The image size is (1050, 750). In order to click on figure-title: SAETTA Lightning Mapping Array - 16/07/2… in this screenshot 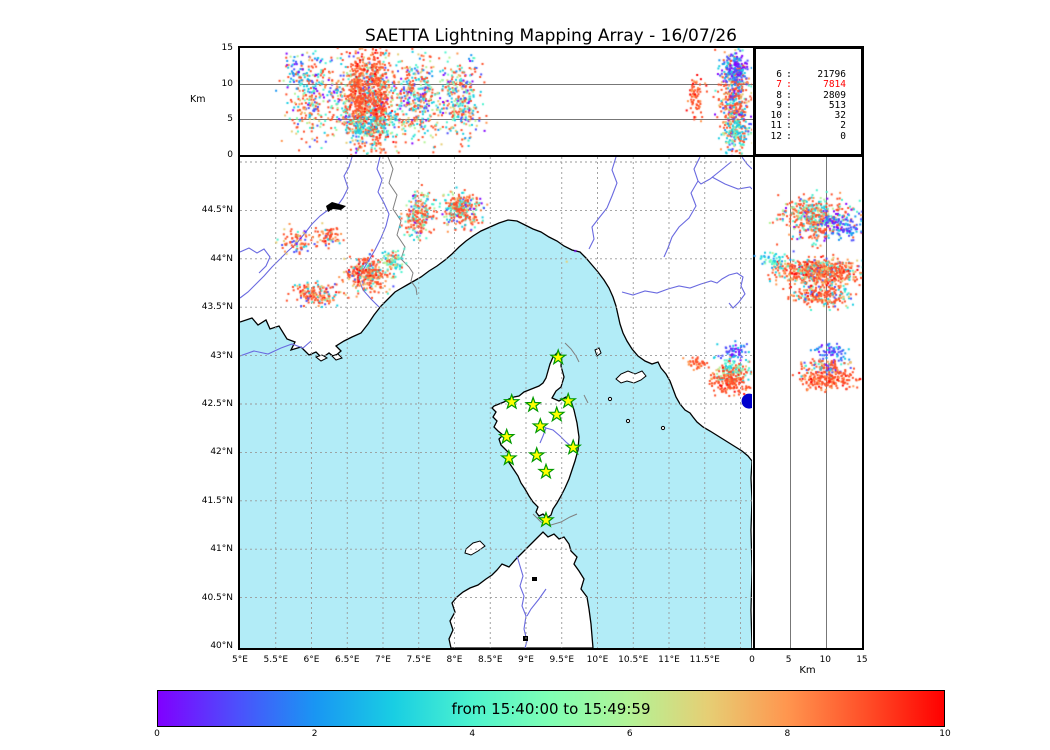, I will do `click(551, 36)`.